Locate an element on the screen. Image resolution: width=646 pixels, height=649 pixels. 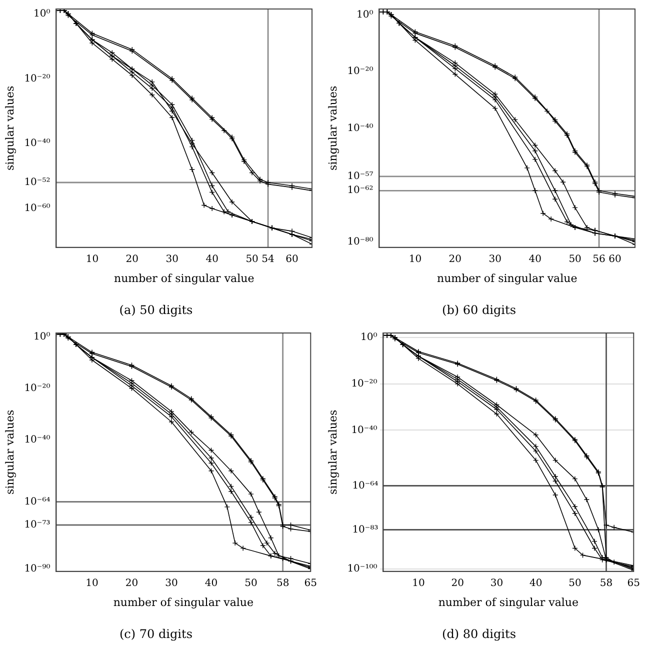
x-tick-label: 54 is located at coordinates (268, 259).